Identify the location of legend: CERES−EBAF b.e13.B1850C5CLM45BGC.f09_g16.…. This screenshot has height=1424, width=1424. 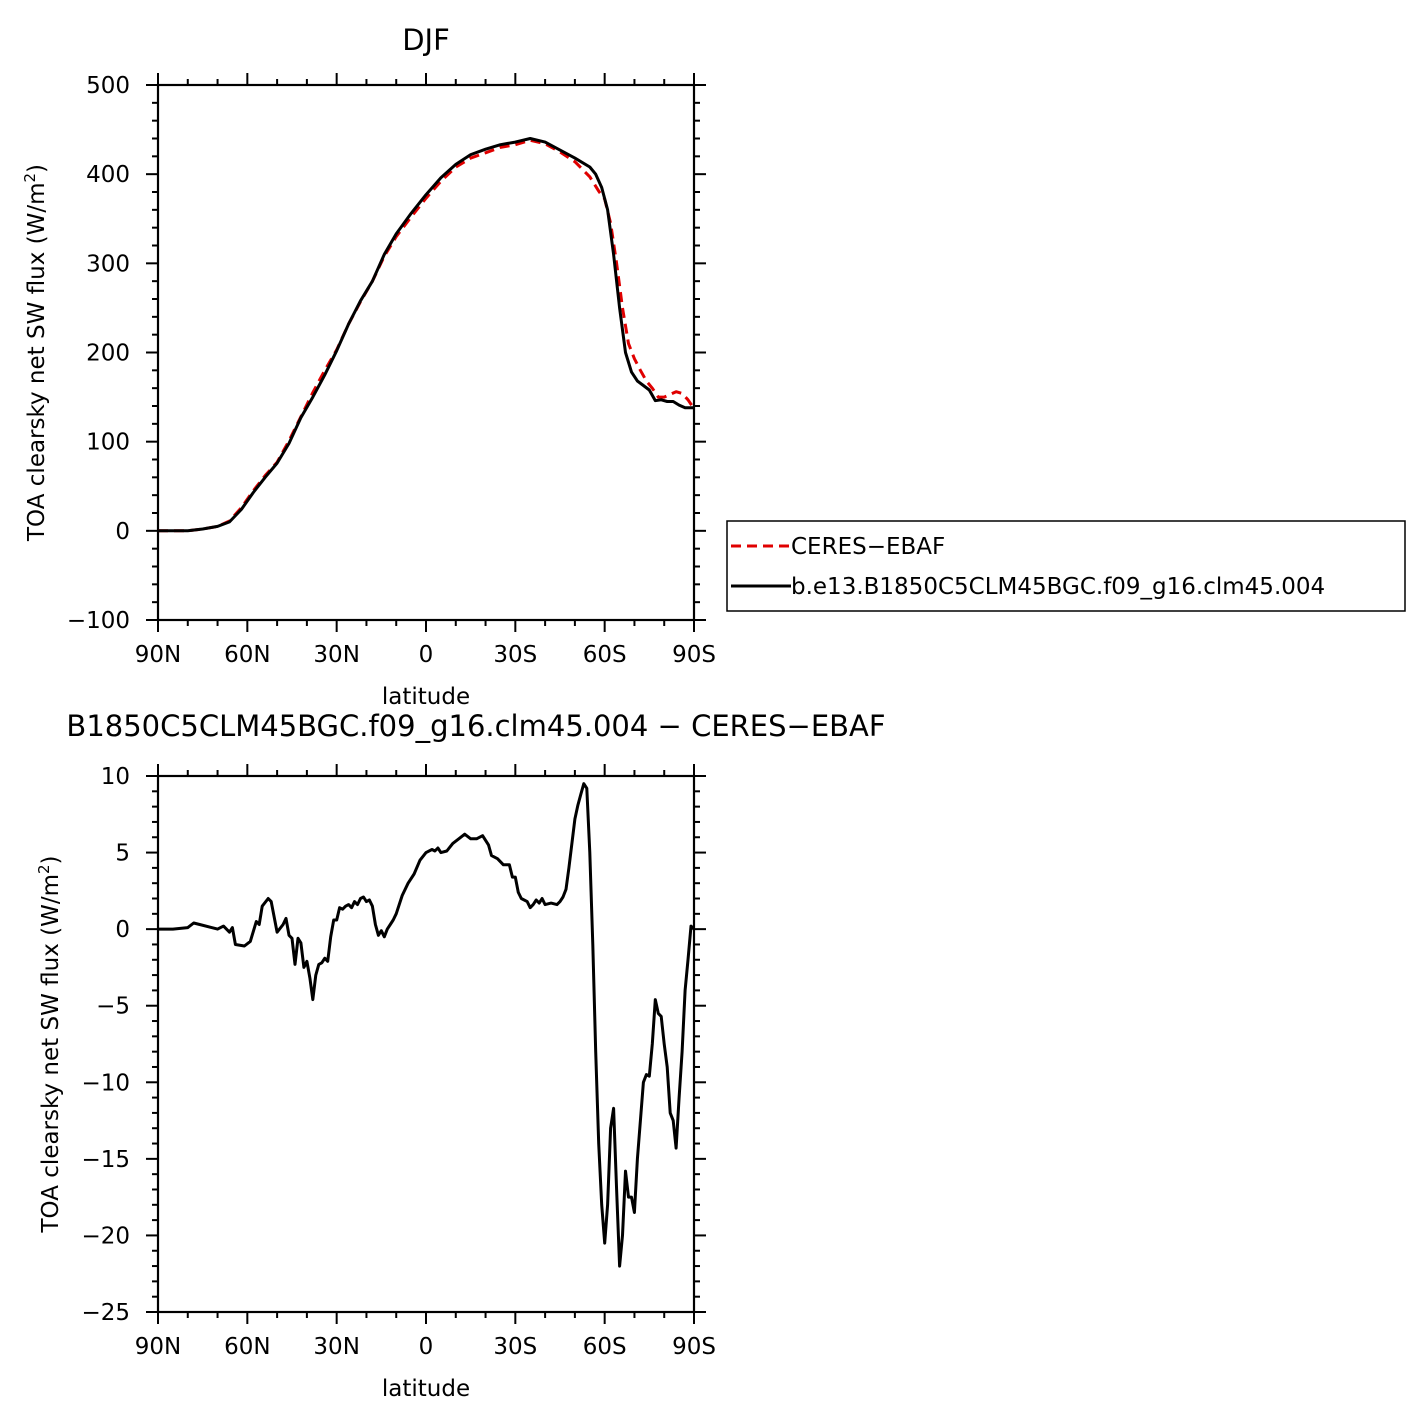
(1066, 566).